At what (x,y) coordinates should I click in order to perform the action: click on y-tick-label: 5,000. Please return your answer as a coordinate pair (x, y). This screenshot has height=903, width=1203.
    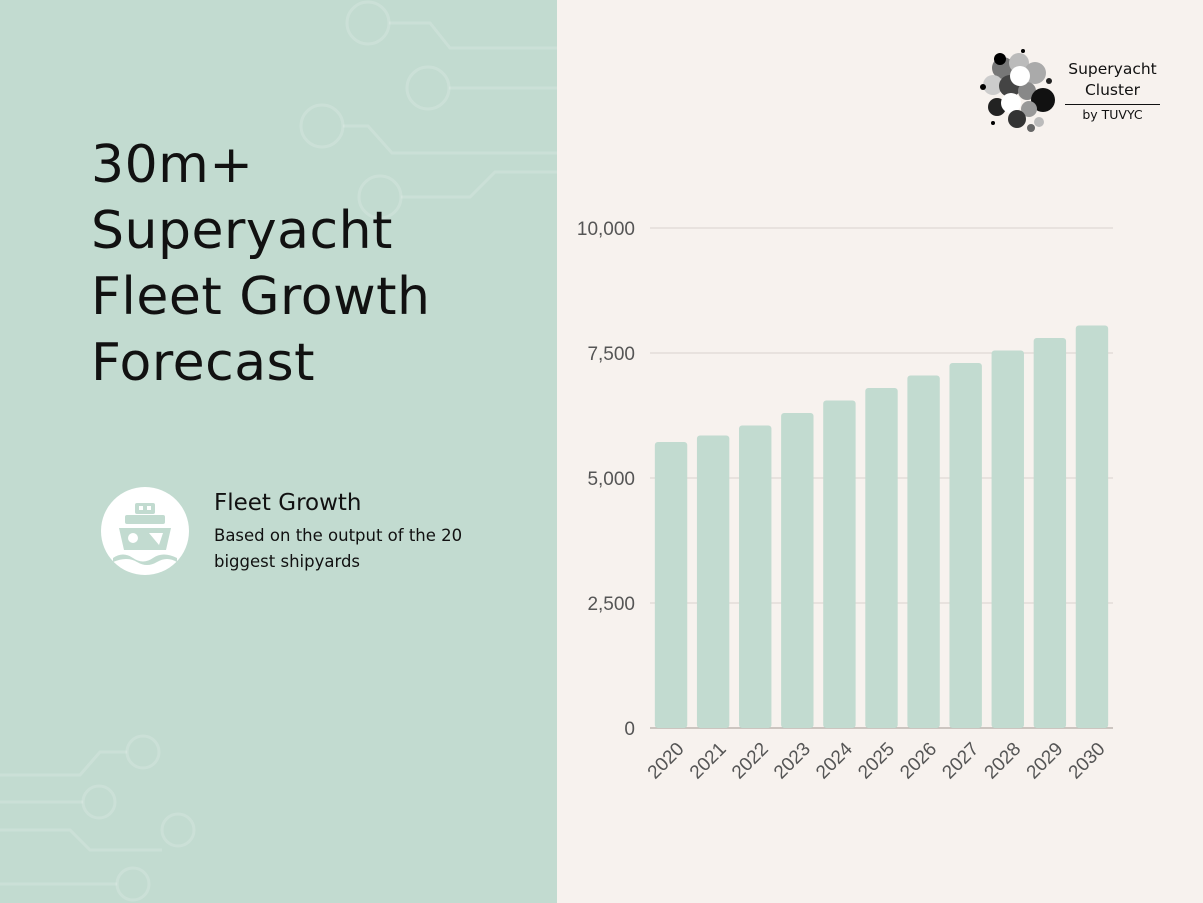
    Looking at the image, I should click on (611, 479).